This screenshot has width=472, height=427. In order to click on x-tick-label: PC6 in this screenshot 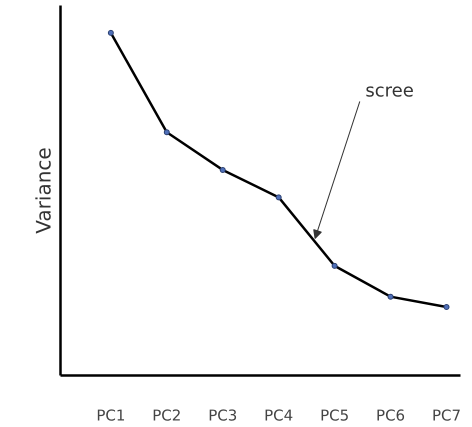, I will do `click(391, 415)`.